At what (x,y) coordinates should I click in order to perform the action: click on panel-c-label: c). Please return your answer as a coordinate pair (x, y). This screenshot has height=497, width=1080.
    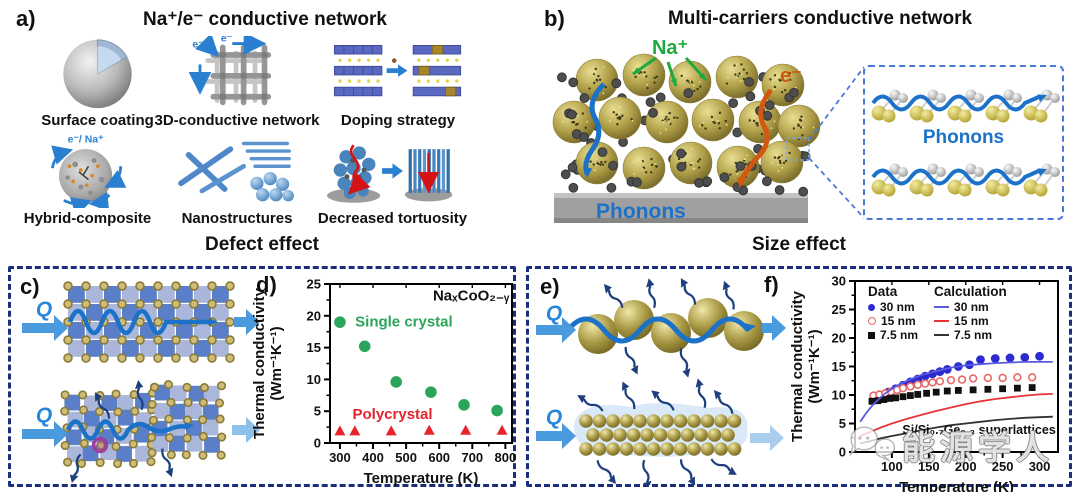
    Looking at the image, I should click on (30, 286).